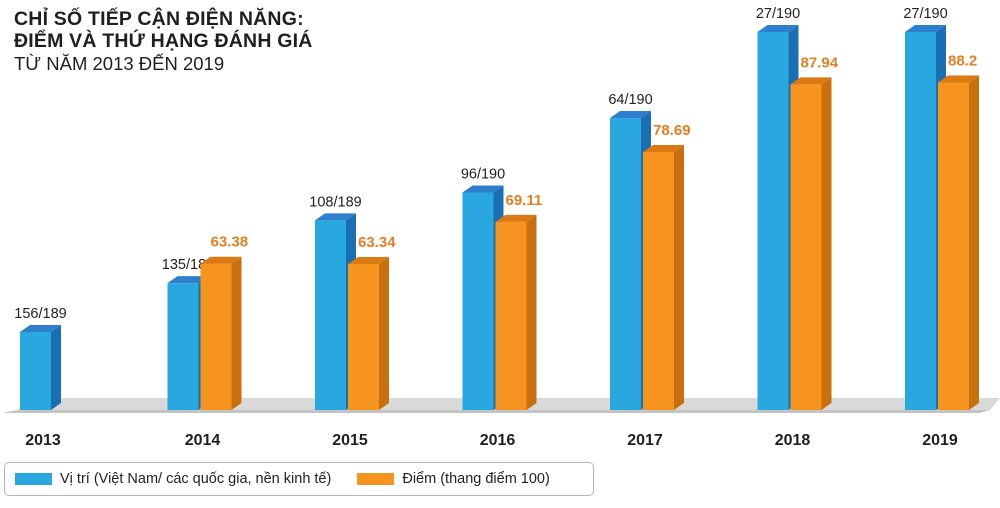 Image resolution: width=1000 pixels, height=508 pixels. I want to click on data-label-score-2016: 69.11, so click(524, 200).